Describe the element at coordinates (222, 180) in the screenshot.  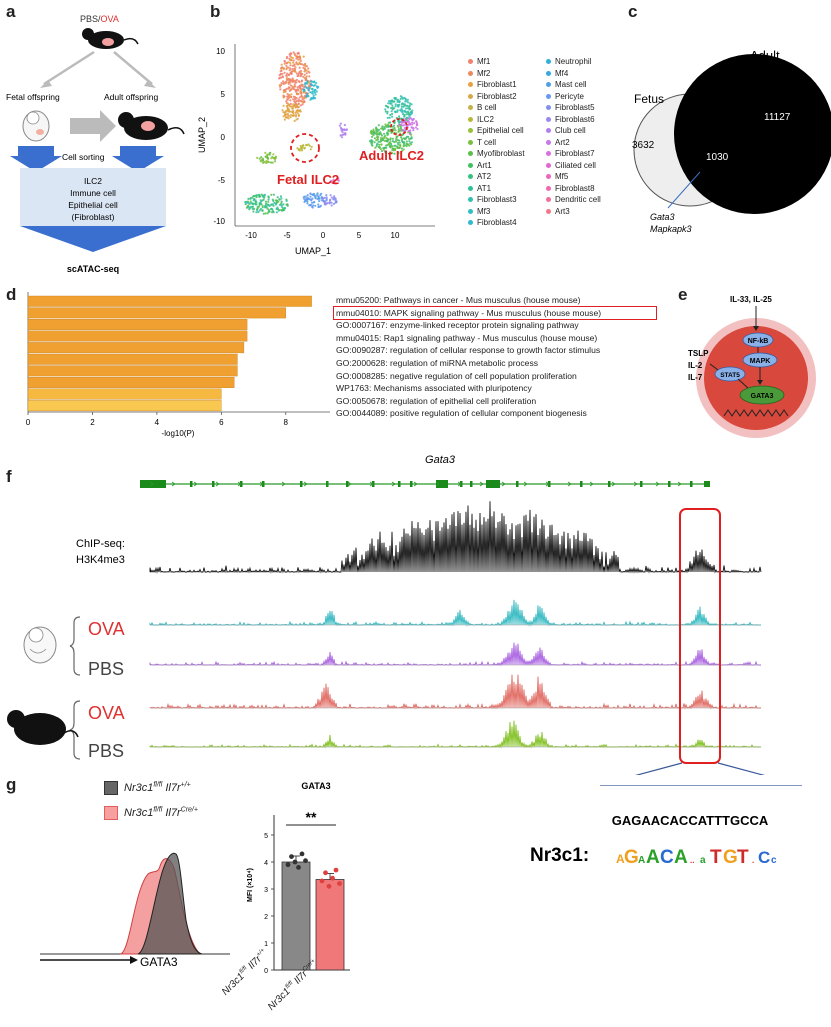
I see `umap-ytick-3: -5` at that location.